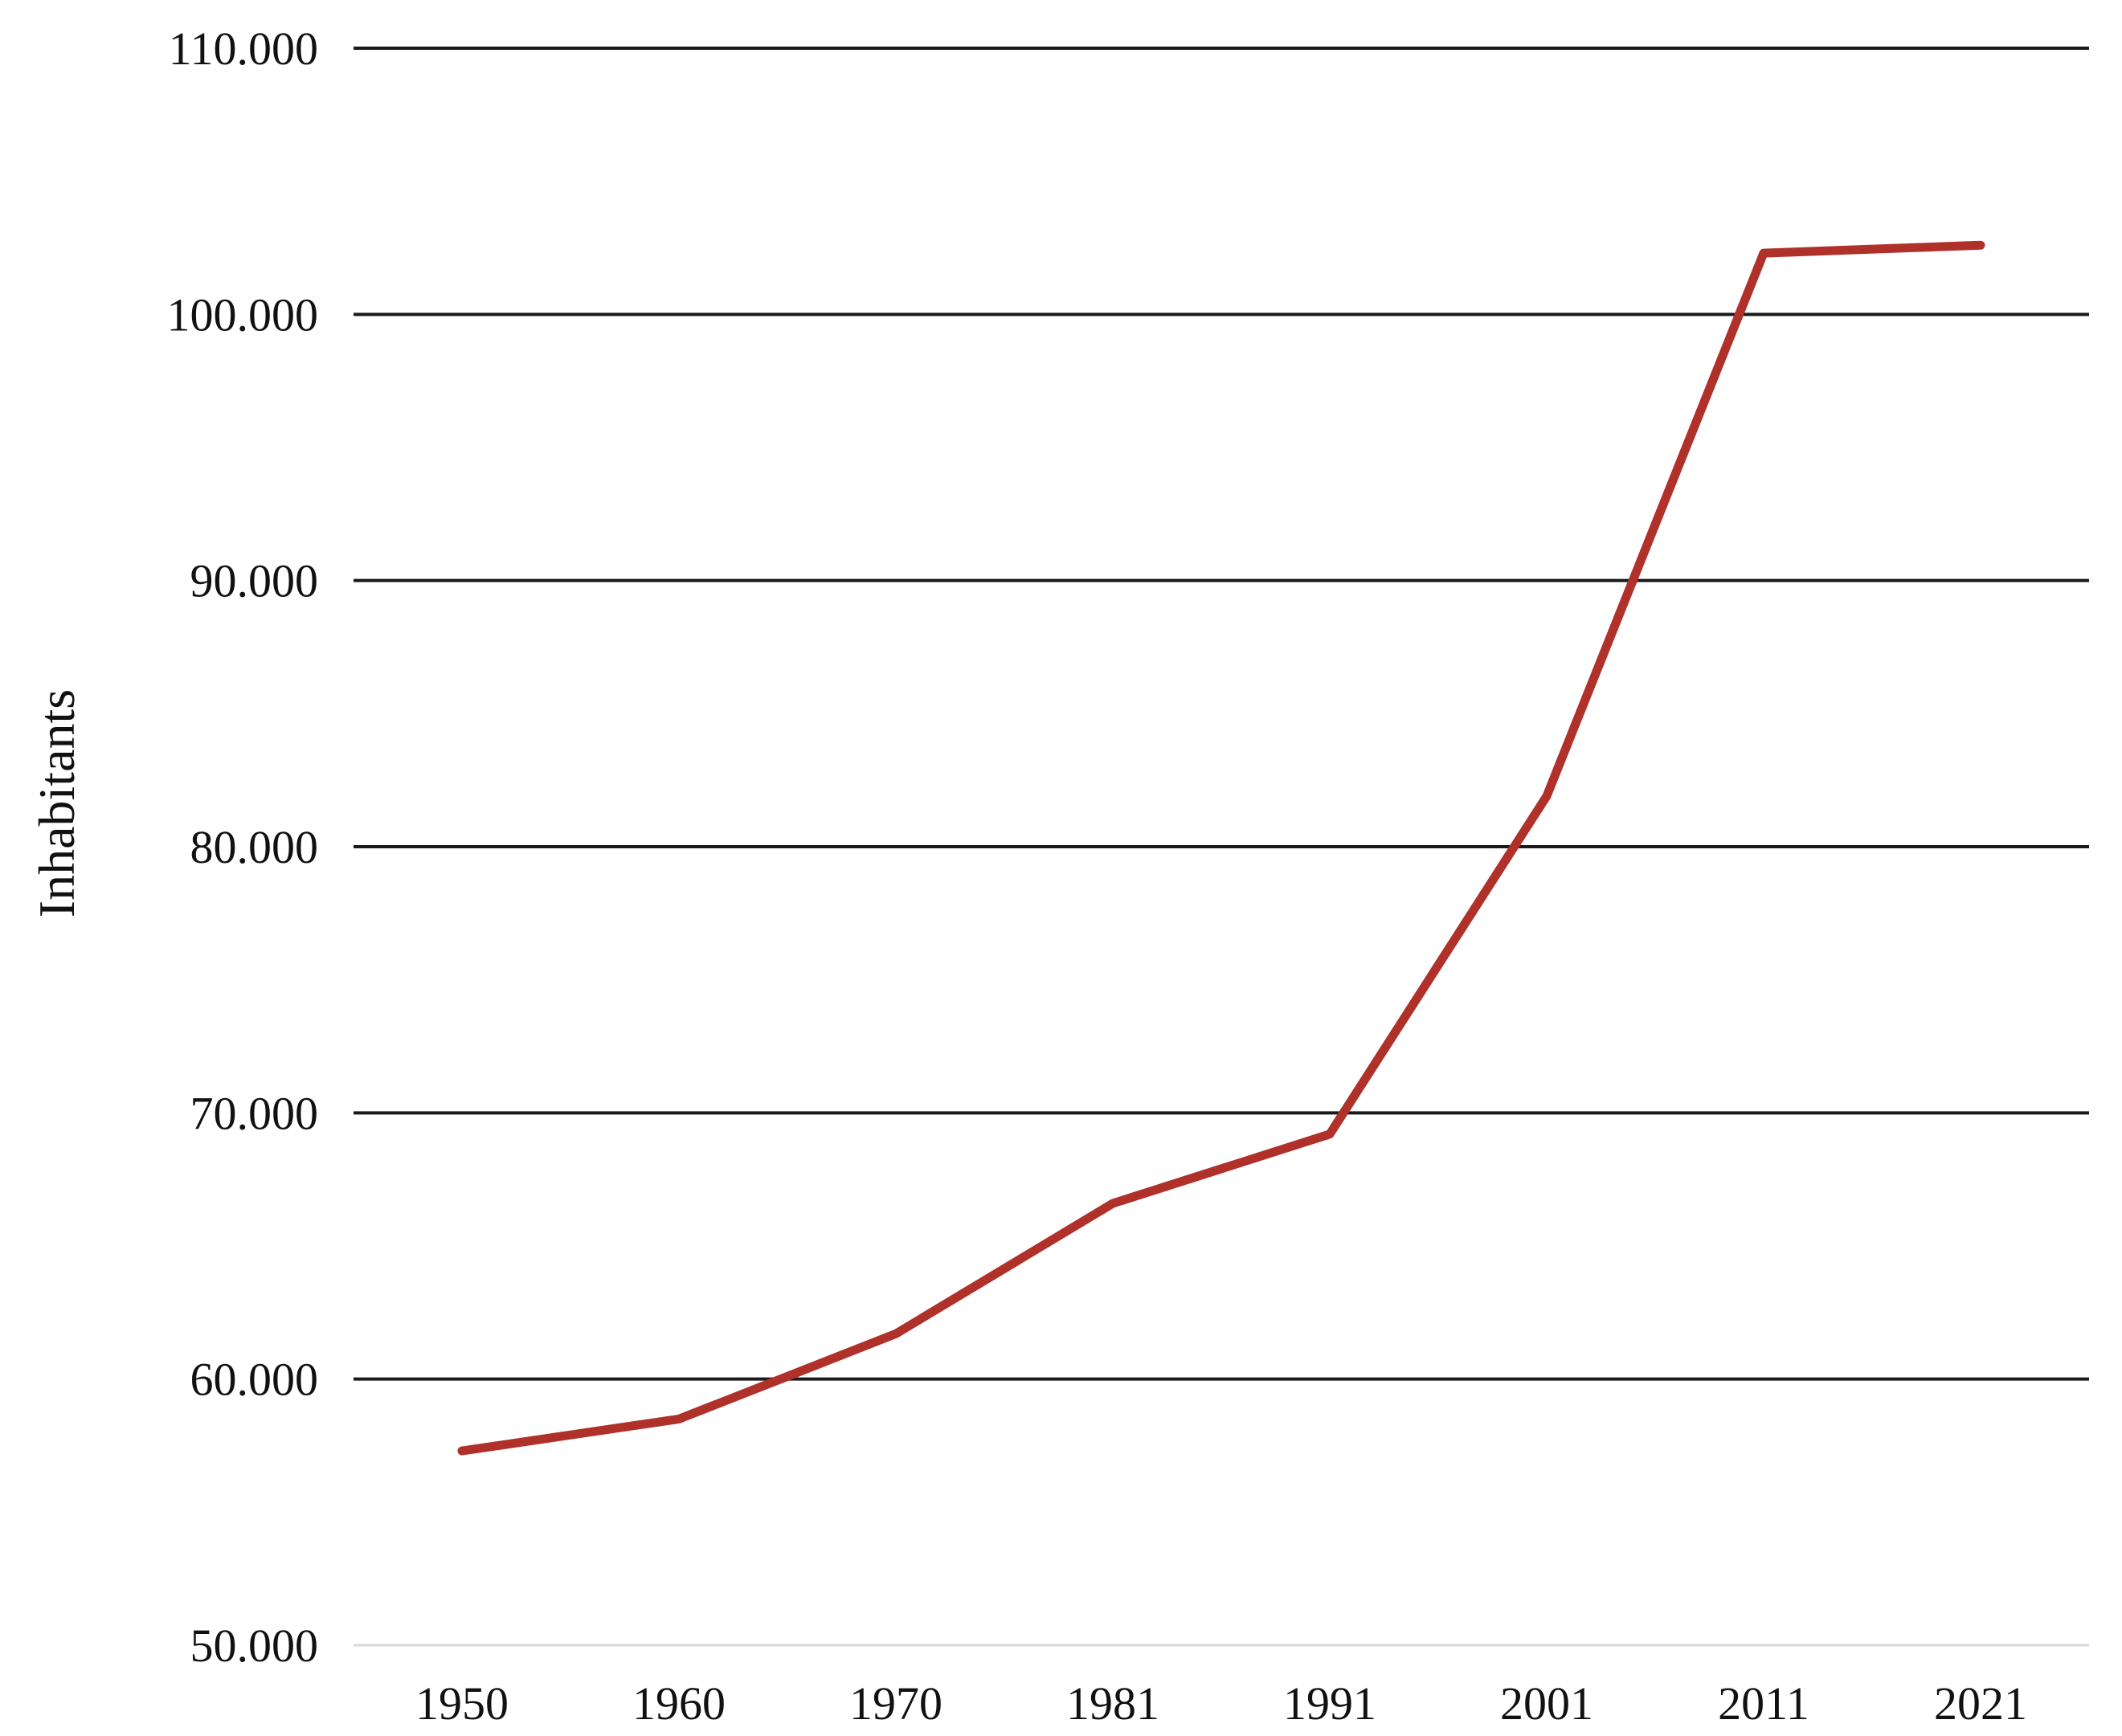 The height and width of the screenshot is (1736, 2122). I want to click on x-tick-label: 1981, so click(1112, 1703).